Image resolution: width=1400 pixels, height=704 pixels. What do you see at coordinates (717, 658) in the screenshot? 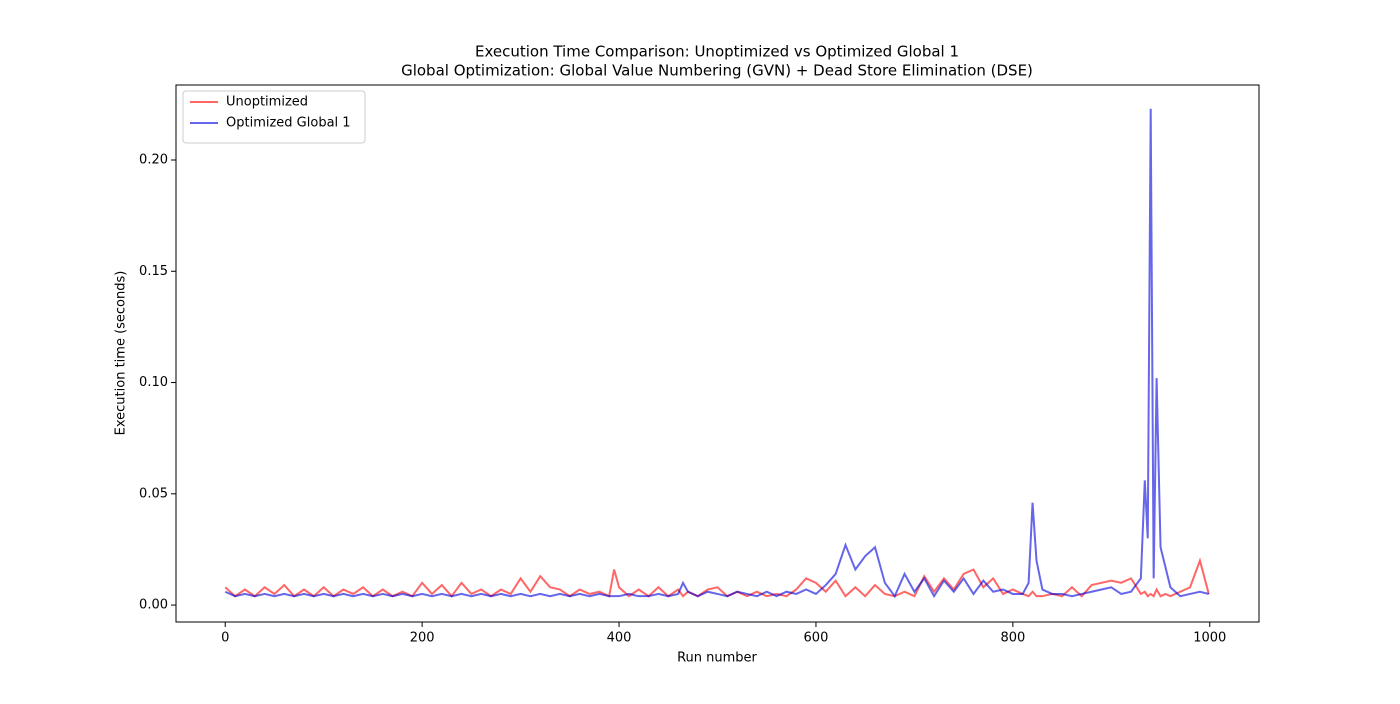
I see `x-axis-label: Run number` at bounding box center [717, 658].